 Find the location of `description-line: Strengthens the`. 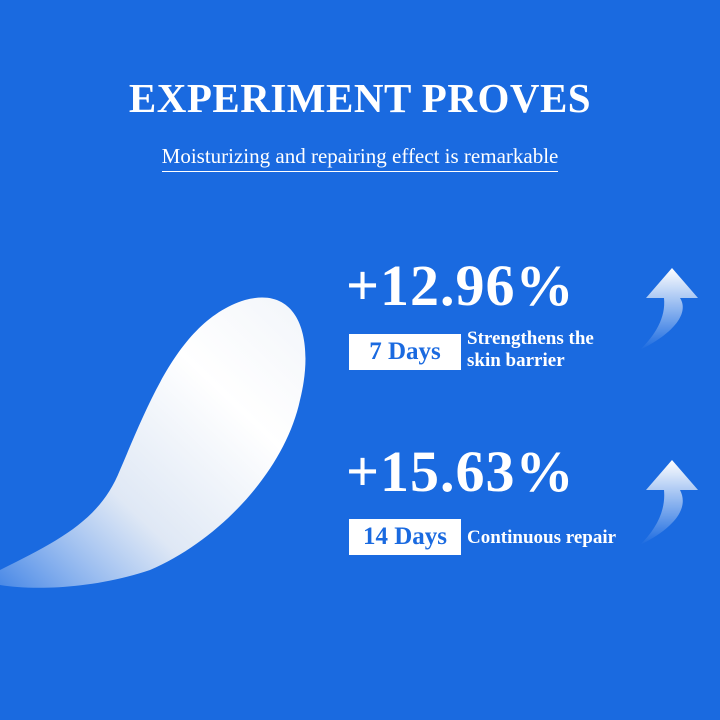

description-line: Strengthens the is located at coordinates (530, 338).